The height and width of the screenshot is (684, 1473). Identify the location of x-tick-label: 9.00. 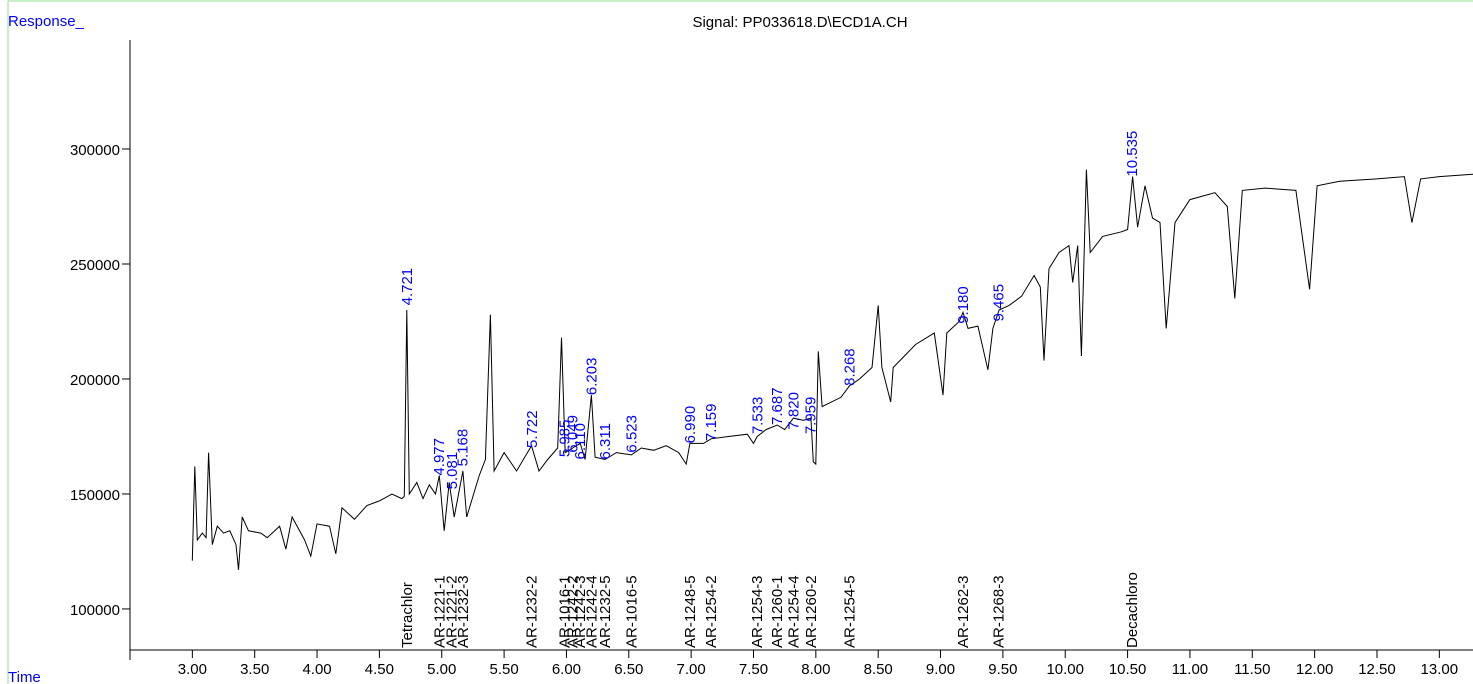
(940, 669).